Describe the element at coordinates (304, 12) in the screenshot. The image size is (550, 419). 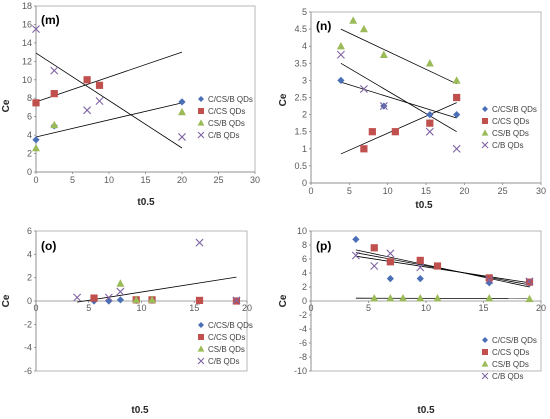
I see `y-tick-label: 5` at that location.